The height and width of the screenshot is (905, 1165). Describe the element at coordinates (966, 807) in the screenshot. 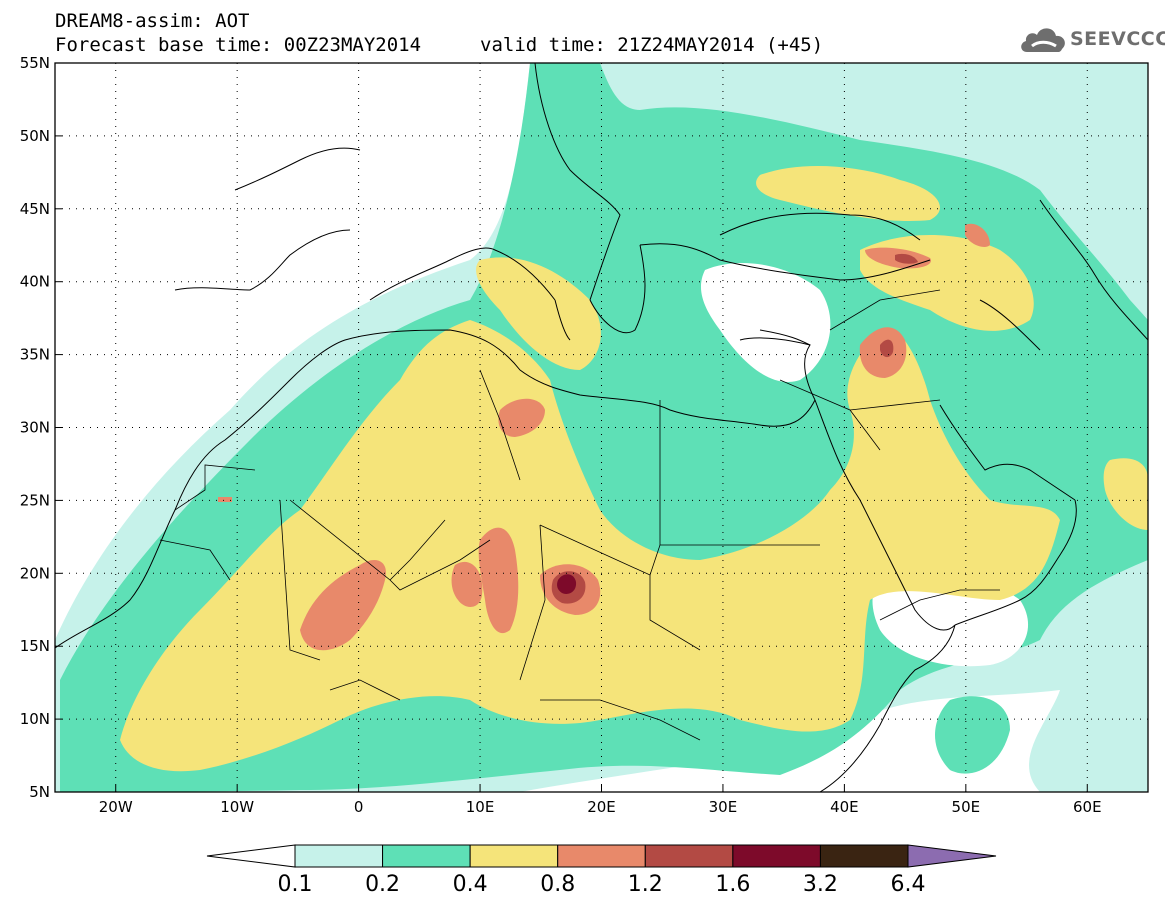

I see `lon-label: 50E` at that location.